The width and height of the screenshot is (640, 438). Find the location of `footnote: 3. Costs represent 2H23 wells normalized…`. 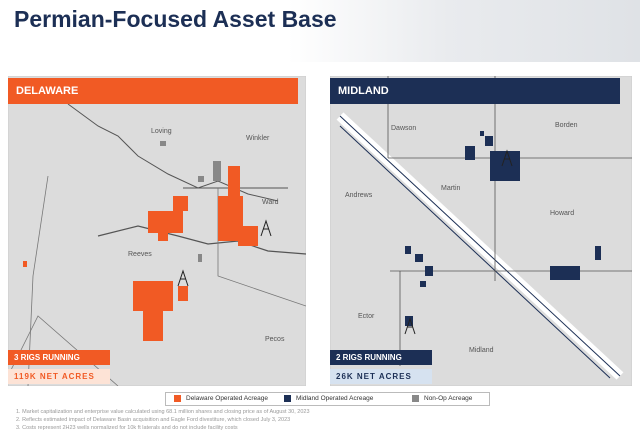

footnote: 3. Costs represent 2H23 wells normalized… is located at coordinates (127, 428).